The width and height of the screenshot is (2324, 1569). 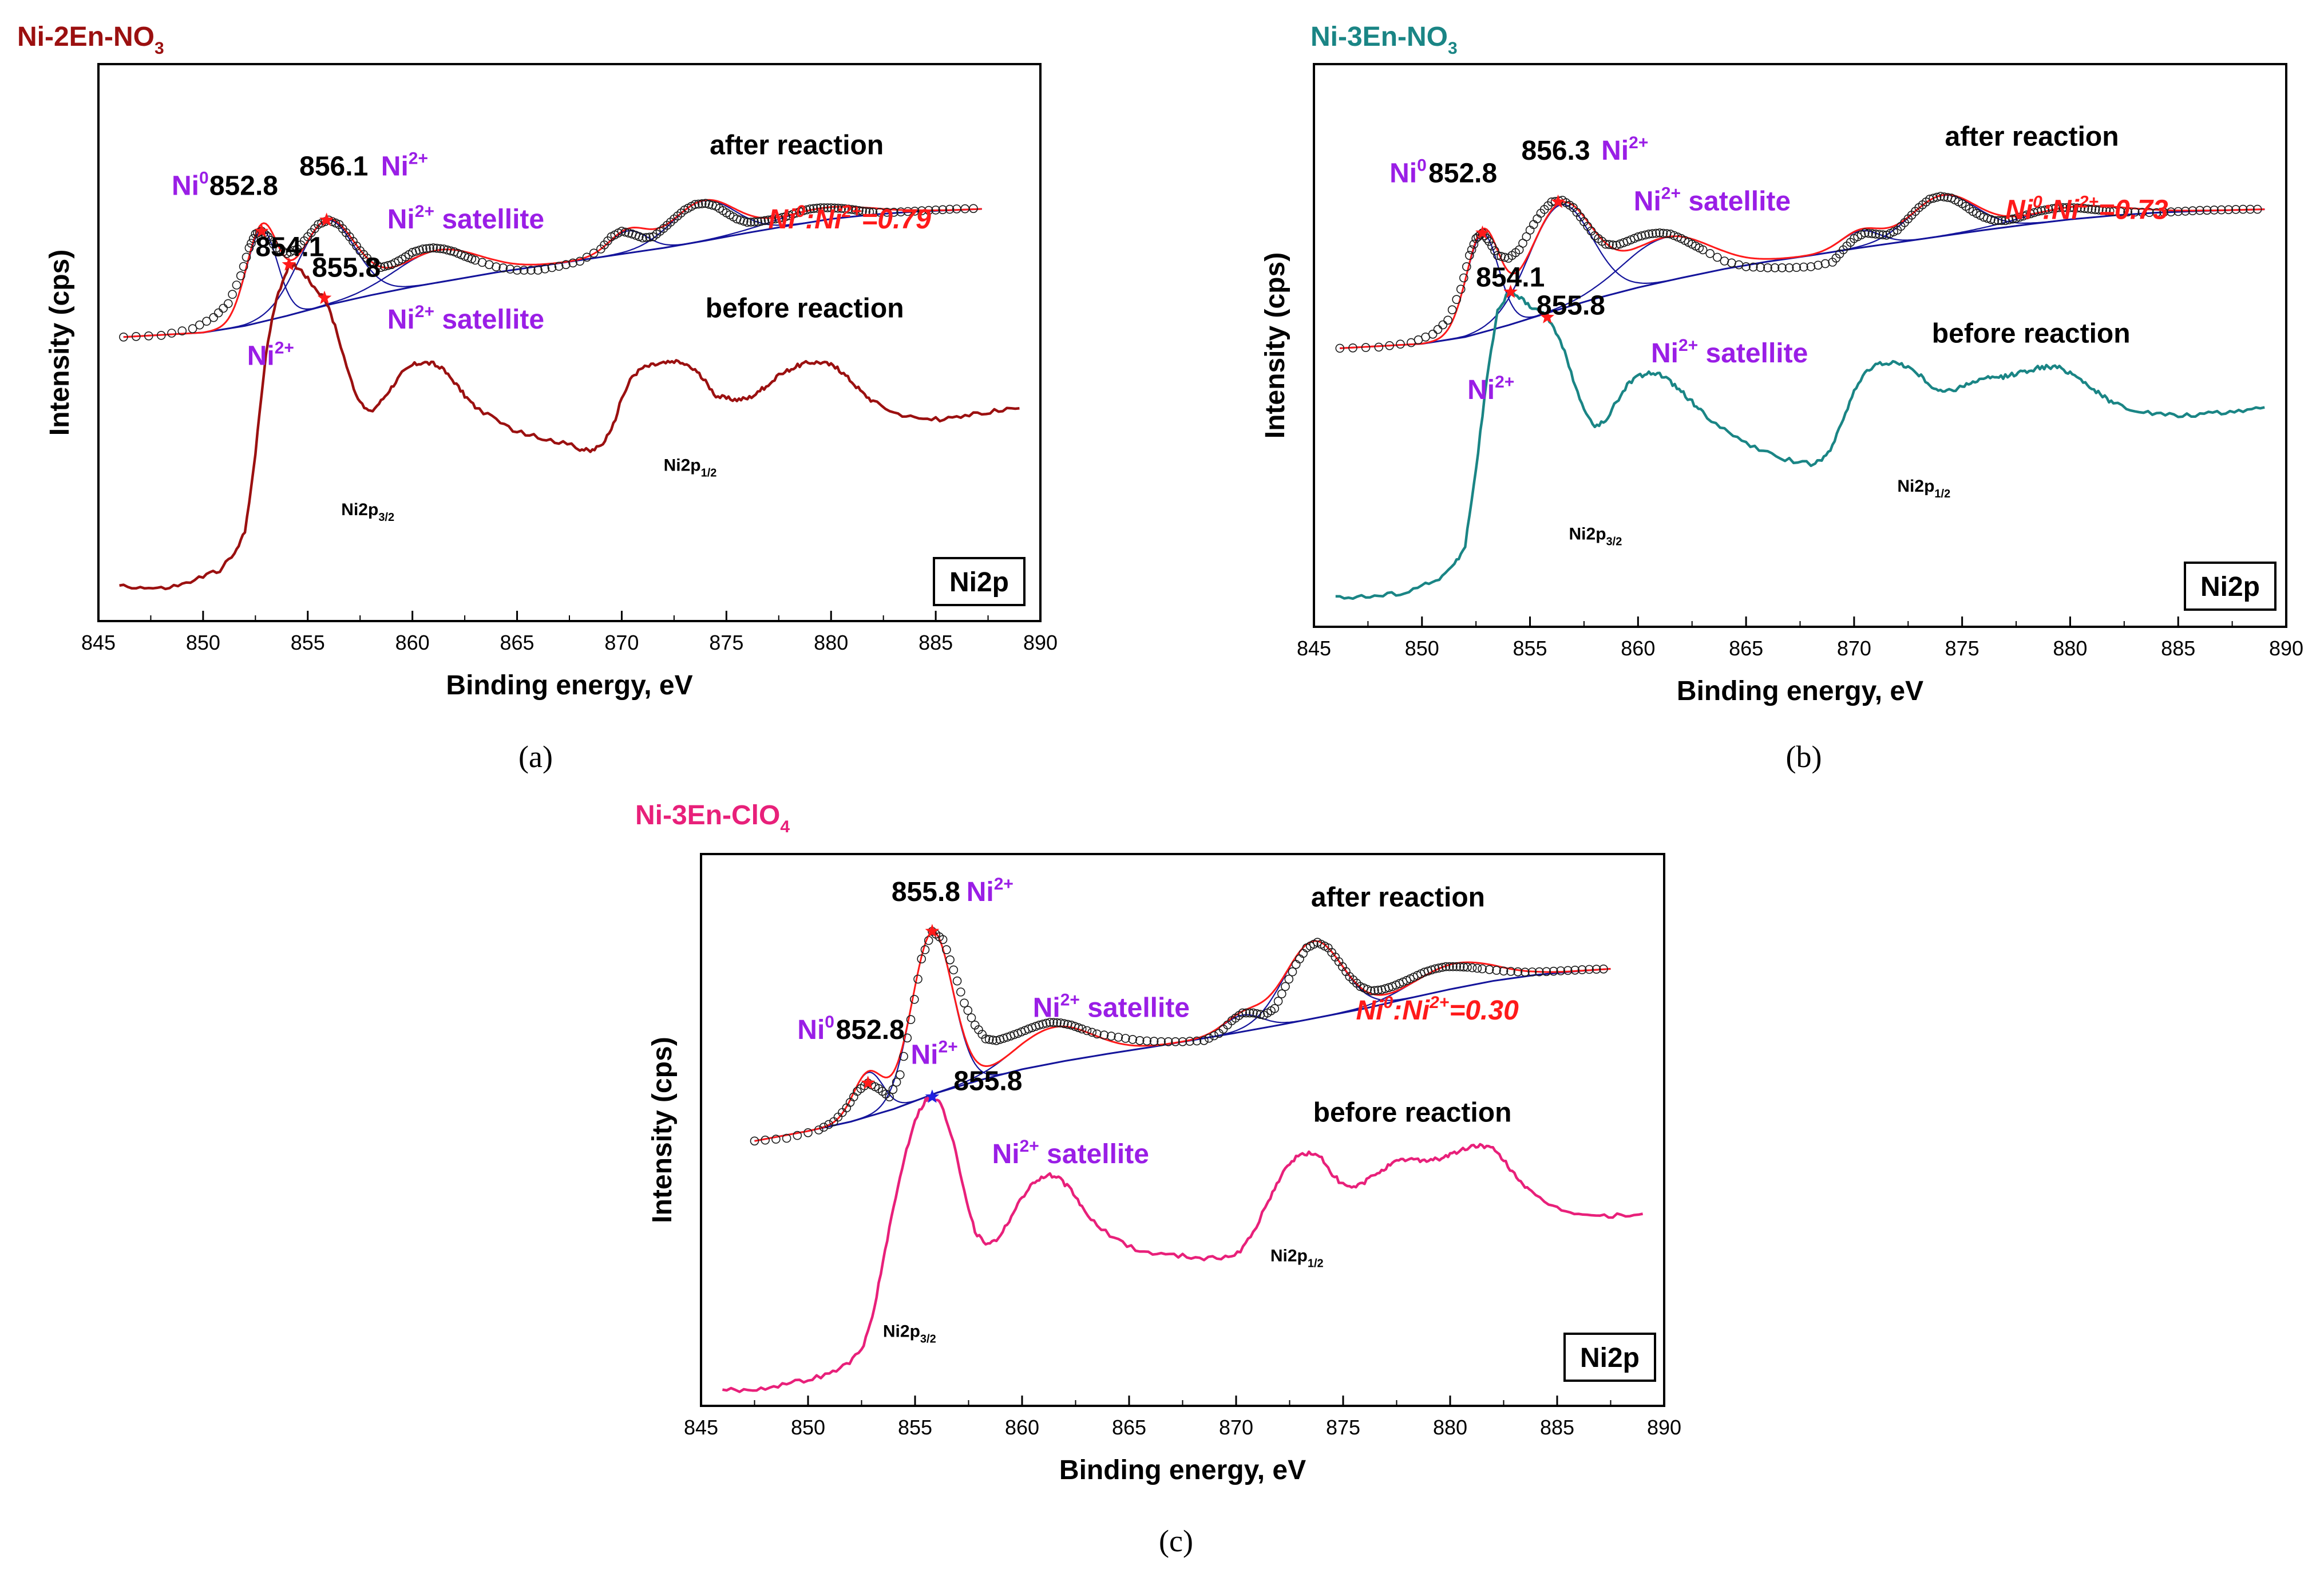 I want to click on fit-components, so click(x=1182, y=1036).